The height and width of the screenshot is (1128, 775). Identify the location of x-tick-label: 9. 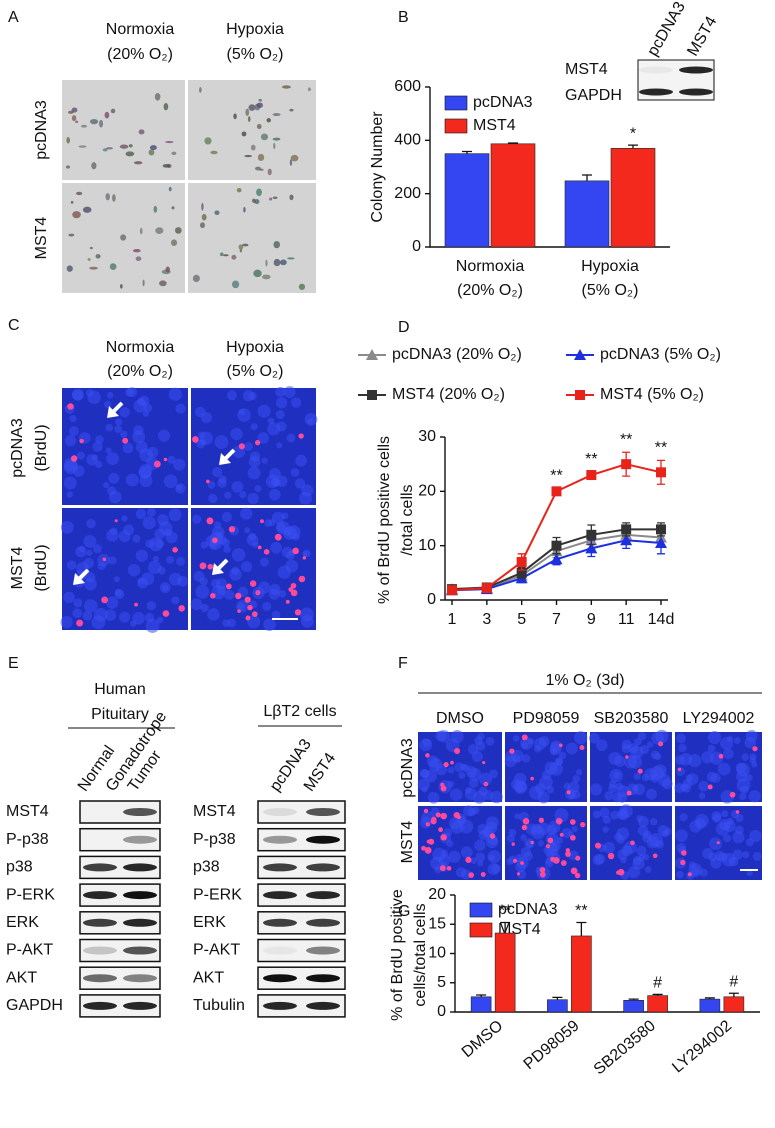
(591, 619).